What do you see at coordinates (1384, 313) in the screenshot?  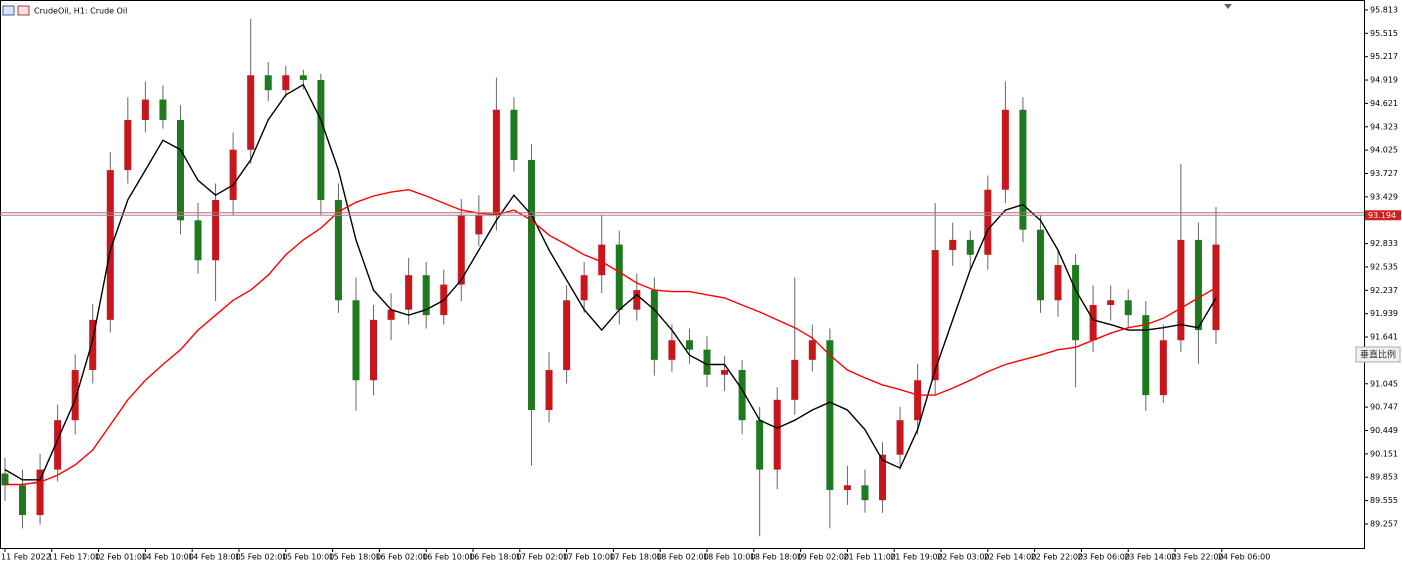 I see `y-tick-label: 91.939` at bounding box center [1384, 313].